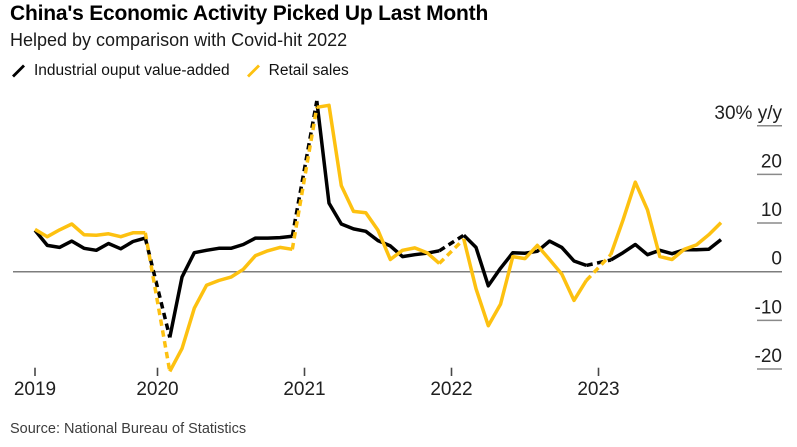 The height and width of the screenshot is (447, 797). I want to click on source-note: Source: National Bureau of Statistics, so click(128, 429).